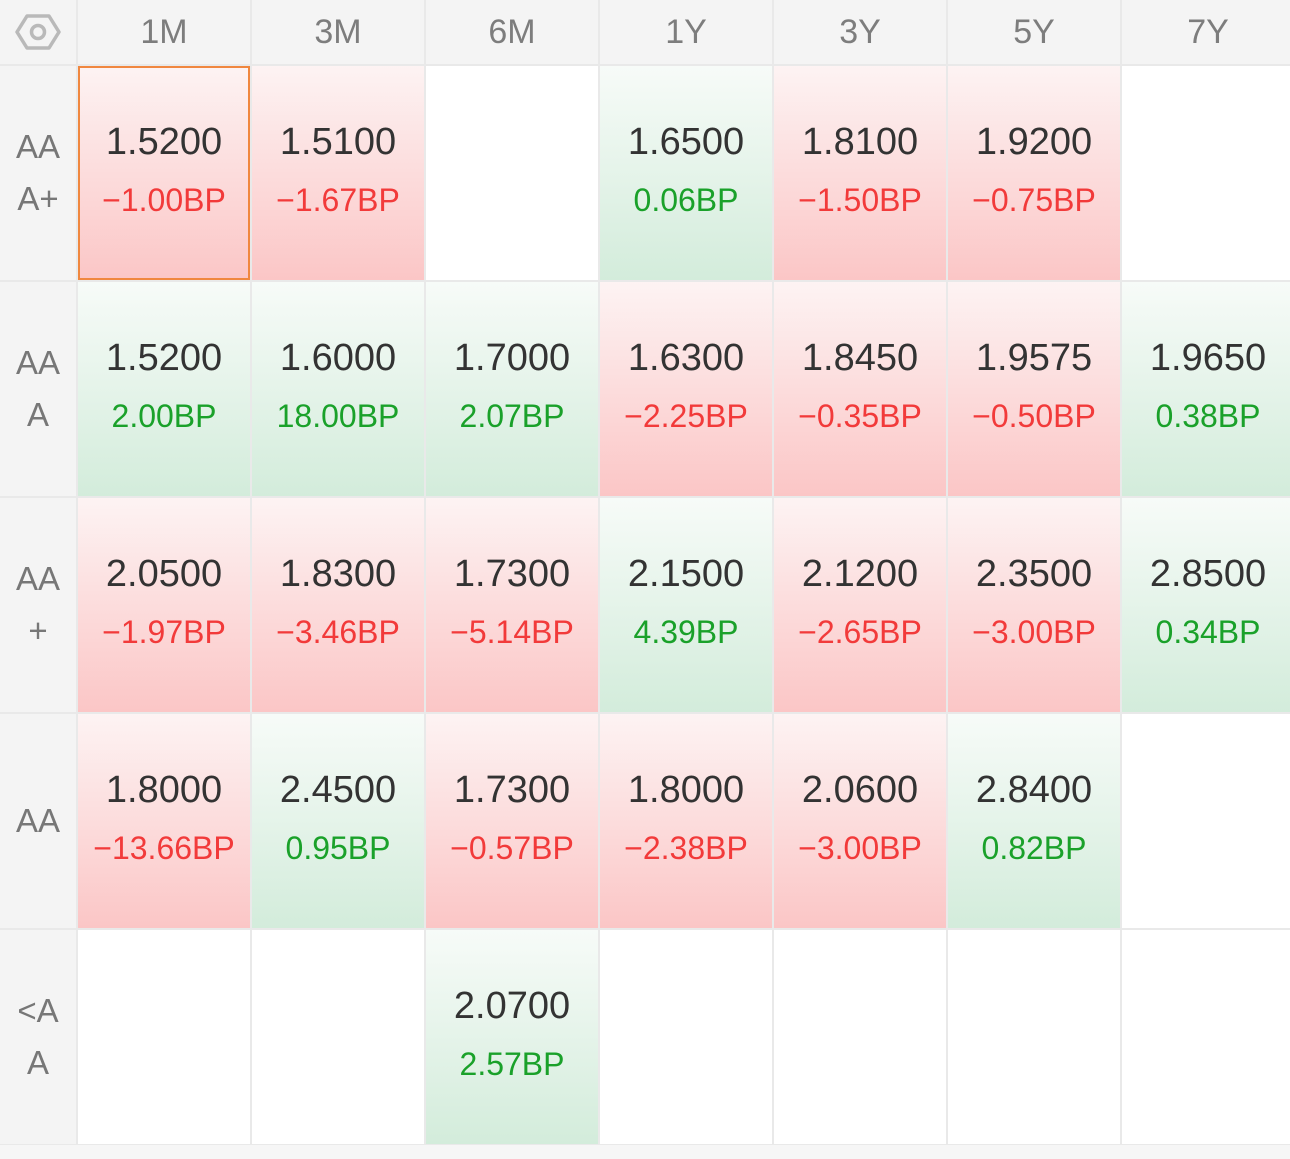 This screenshot has height=1159, width=1290. Describe the element at coordinates (338, 848) in the screenshot. I see `change-bp: 0.95BP` at that location.